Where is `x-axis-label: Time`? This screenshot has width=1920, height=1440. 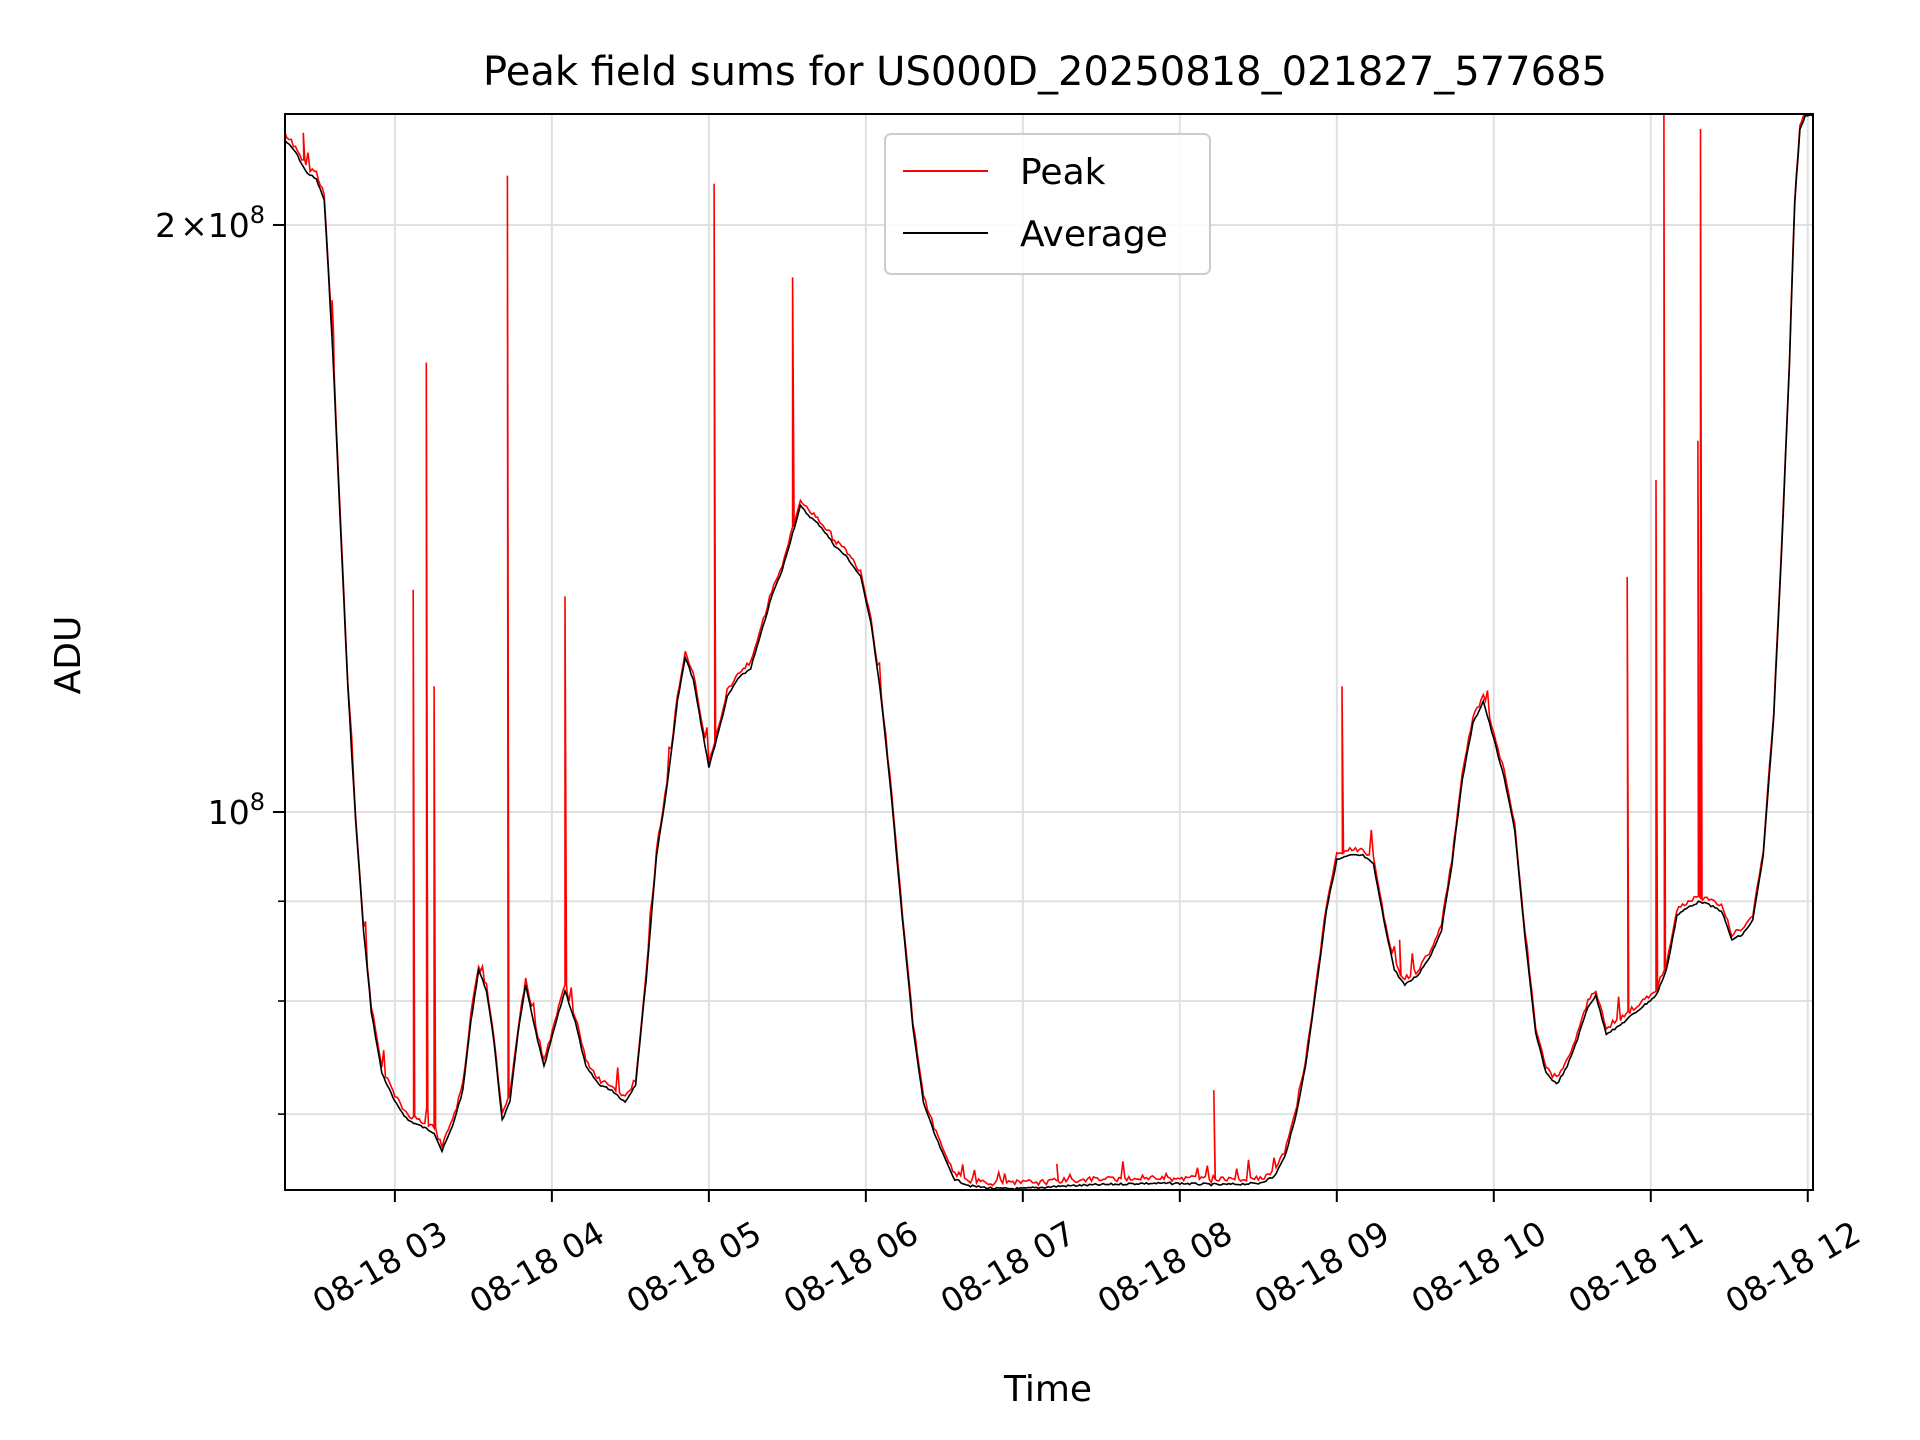 x-axis-label: Time is located at coordinates (1047, 1389).